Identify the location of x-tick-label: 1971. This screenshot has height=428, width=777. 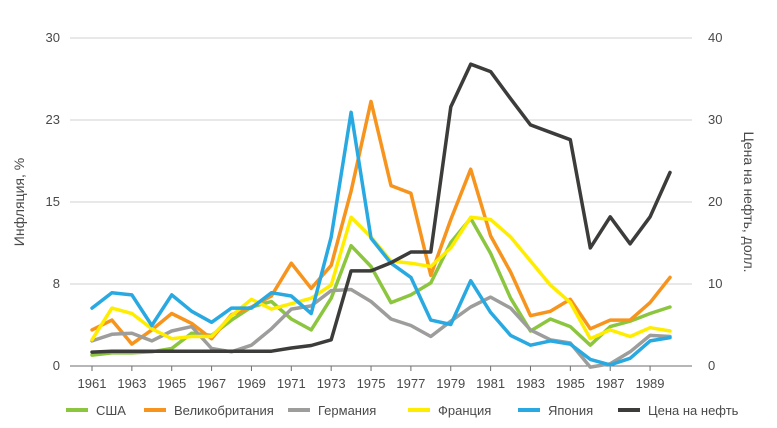
(291, 383).